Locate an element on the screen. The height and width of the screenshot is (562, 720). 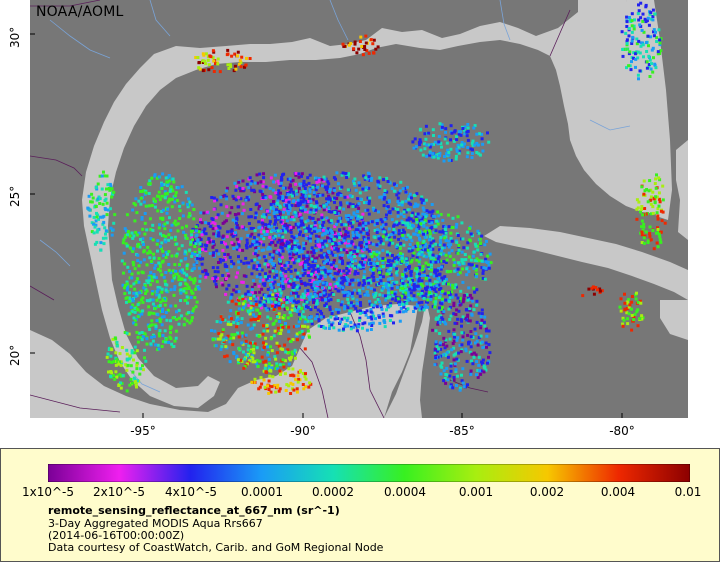
dataset-time: (2014-06-16T00:00:00Z) is located at coordinates (116, 535).